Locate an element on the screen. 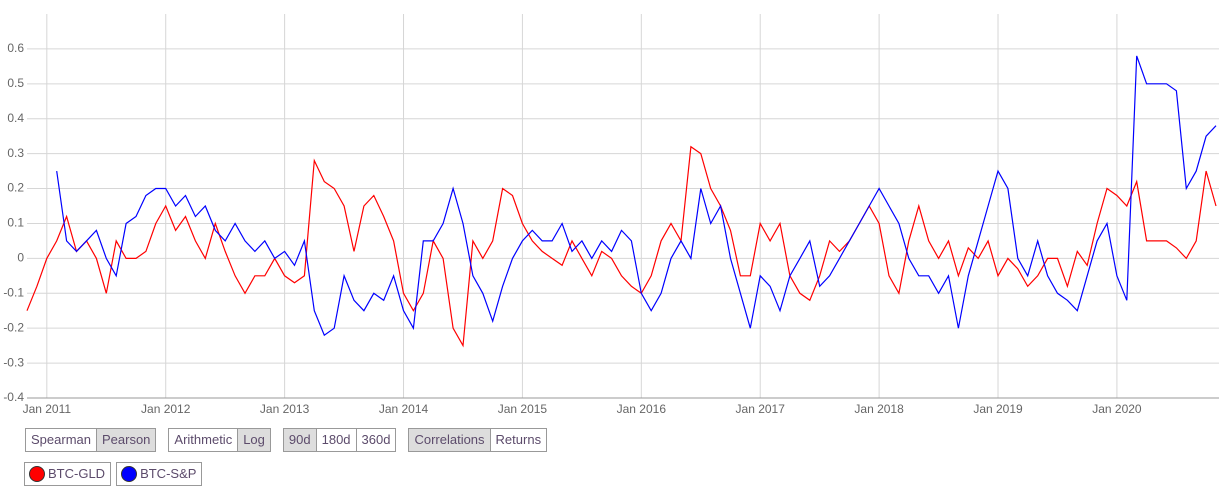  y-tick-label: 0.6 is located at coordinates (15, 48).